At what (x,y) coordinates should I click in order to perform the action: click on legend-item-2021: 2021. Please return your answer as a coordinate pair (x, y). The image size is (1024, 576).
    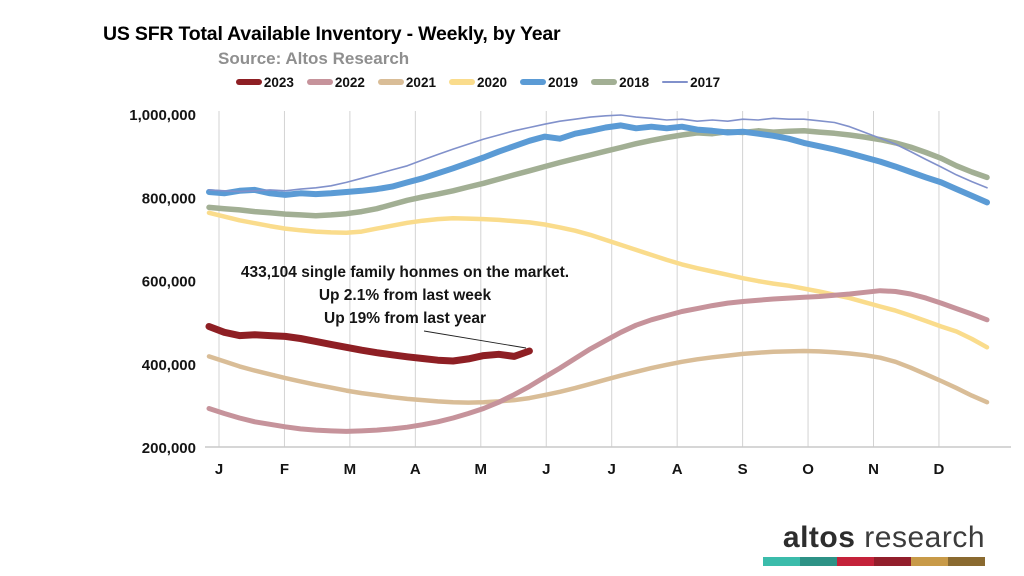
    Looking at the image, I should click on (406, 82).